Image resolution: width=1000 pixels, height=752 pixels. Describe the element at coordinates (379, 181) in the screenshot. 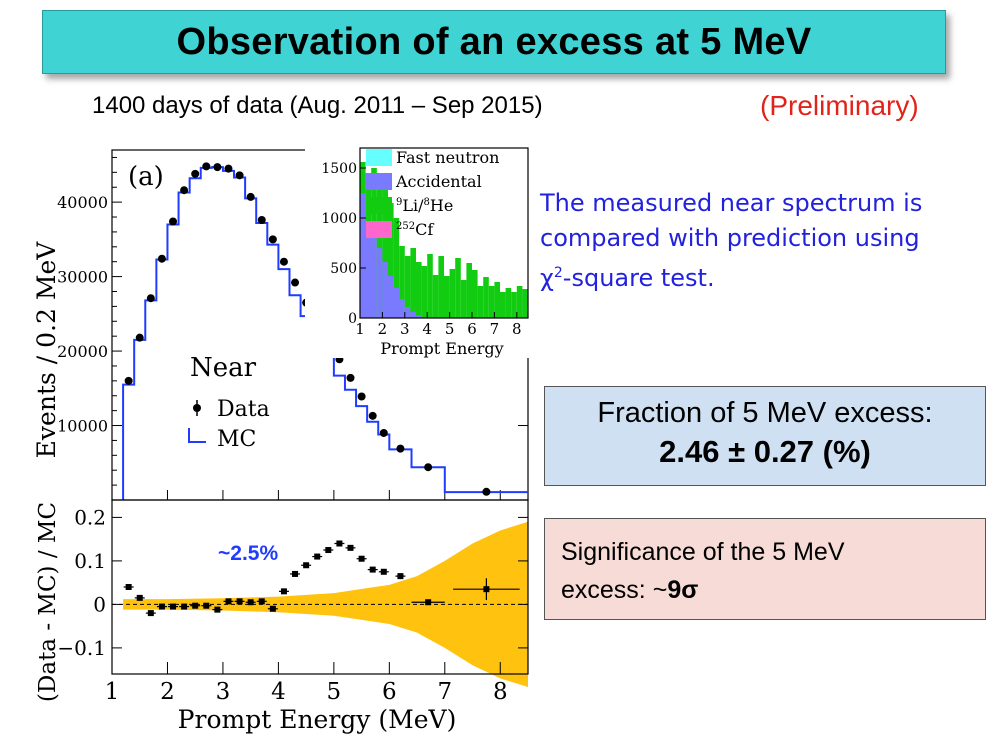

I see `legend-swatch-accidental` at that location.